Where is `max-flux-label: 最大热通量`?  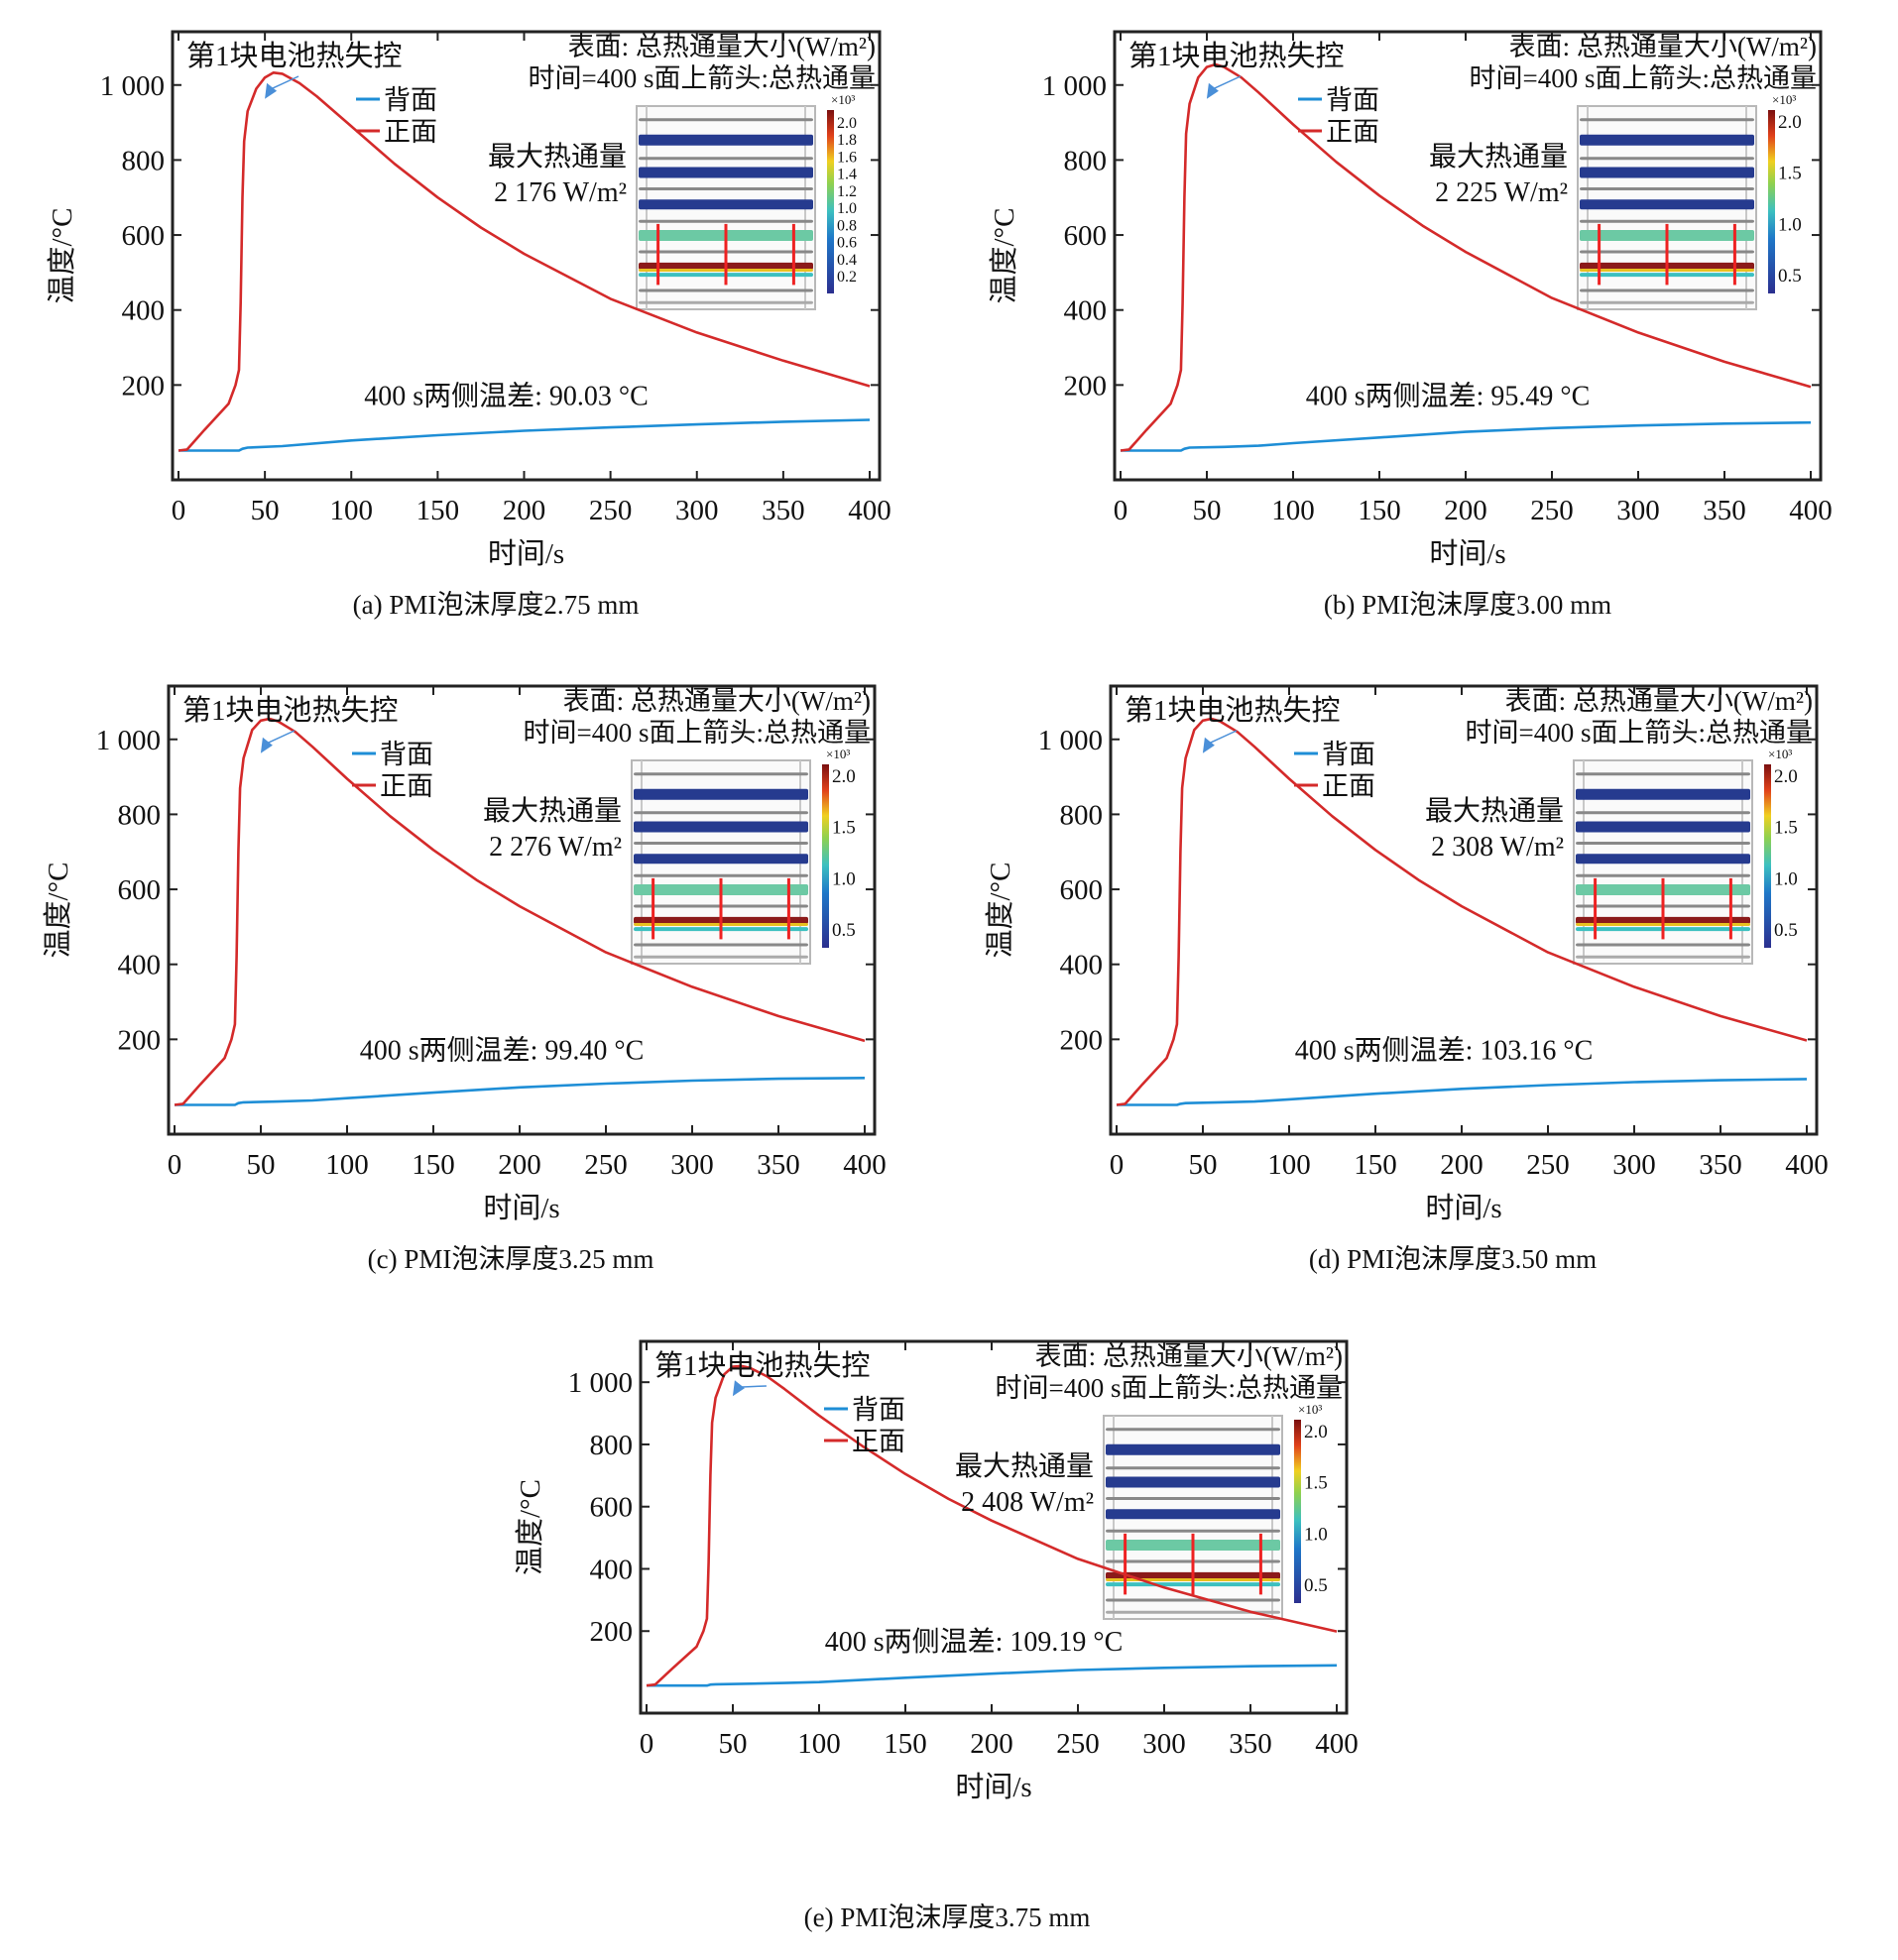 max-flux-label: 最大热通量 is located at coordinates (1024, 1466).